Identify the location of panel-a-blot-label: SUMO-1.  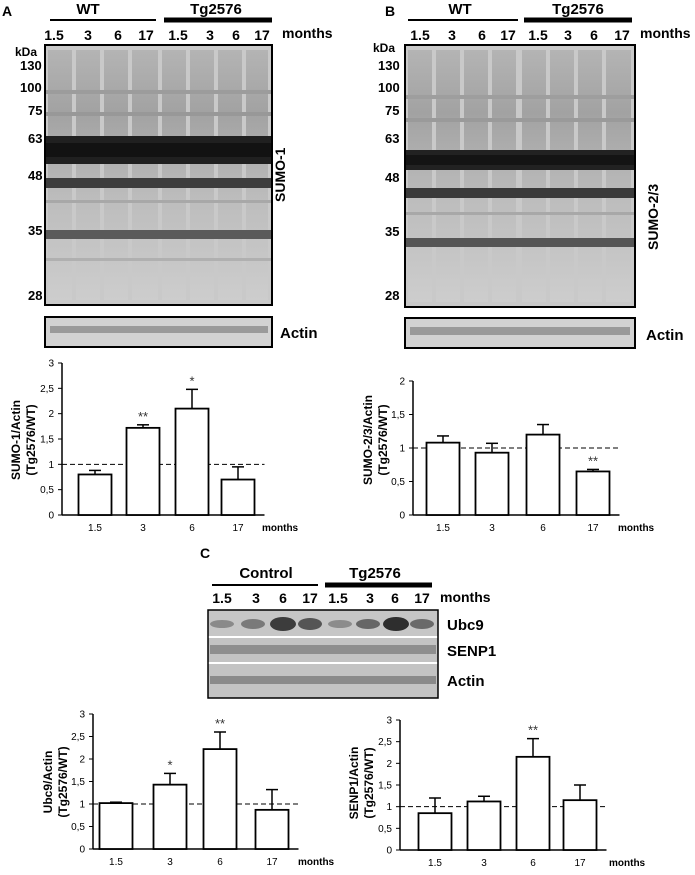
(280, 174).